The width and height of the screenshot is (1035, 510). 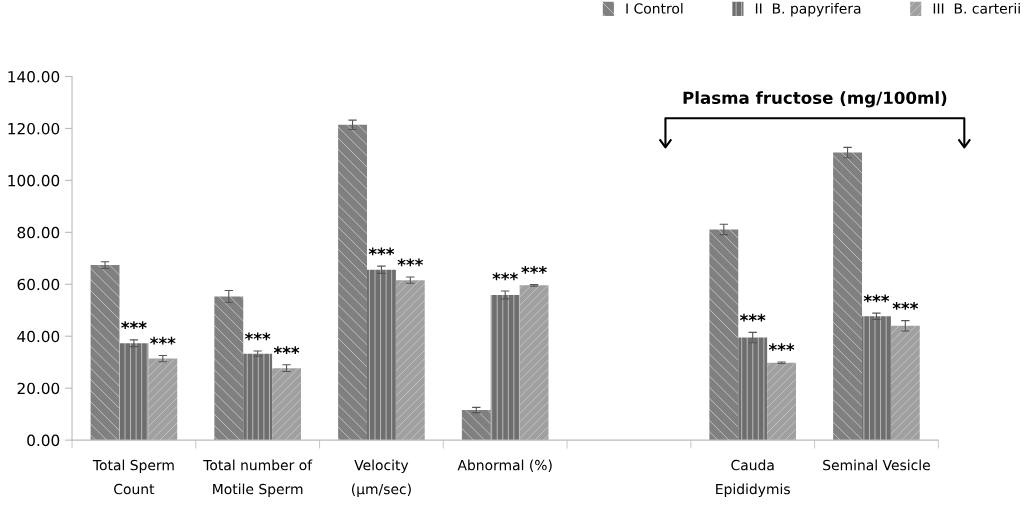 I want to click on y-tick-label: 120.00, so click(x=34, y=128).